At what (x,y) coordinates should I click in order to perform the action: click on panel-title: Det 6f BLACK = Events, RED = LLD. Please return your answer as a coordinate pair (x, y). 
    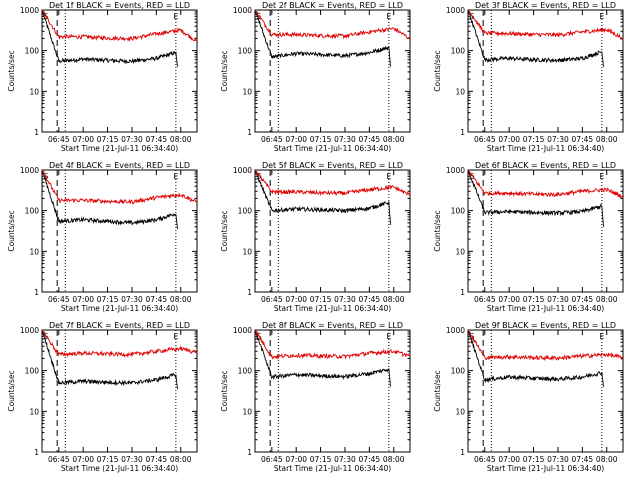
    Looking at the image, I should click on (545, 165).